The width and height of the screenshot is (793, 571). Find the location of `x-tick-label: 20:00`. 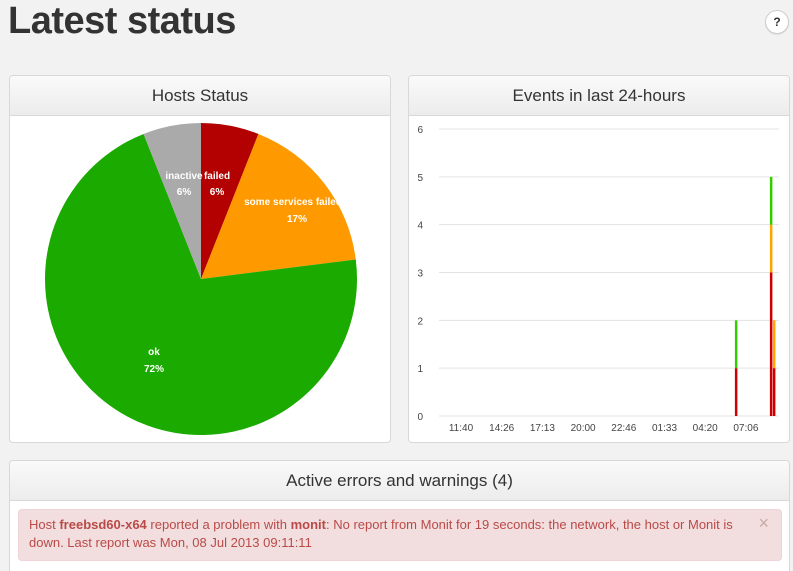

x-tick-label: 20:00 is located at coordinates (583, 428).